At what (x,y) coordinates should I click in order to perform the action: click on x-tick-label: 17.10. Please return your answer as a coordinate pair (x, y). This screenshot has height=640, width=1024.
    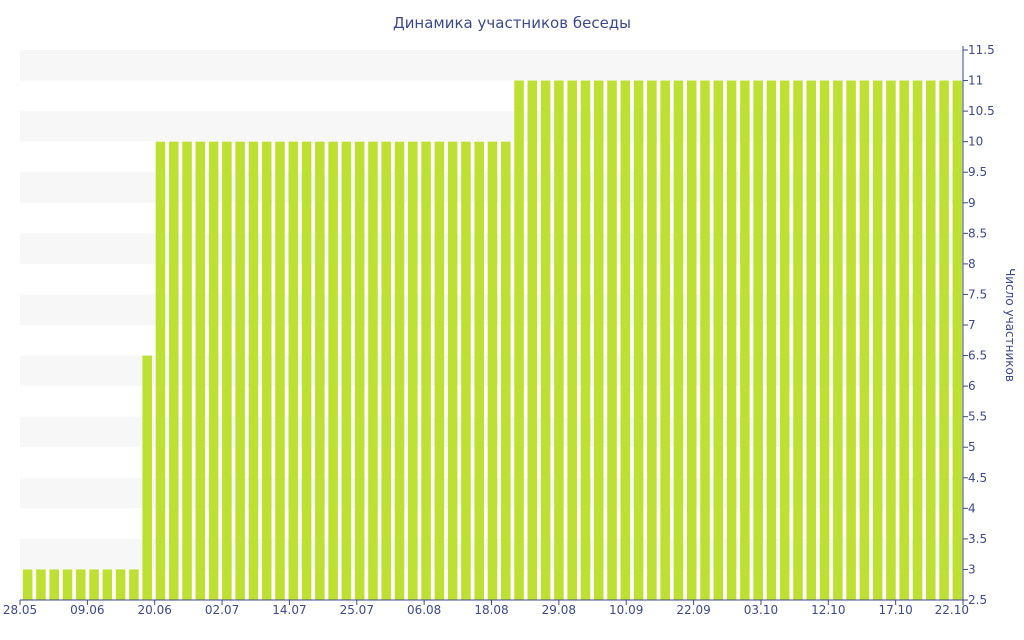
    Looking at the image, I should click on (895, 610).